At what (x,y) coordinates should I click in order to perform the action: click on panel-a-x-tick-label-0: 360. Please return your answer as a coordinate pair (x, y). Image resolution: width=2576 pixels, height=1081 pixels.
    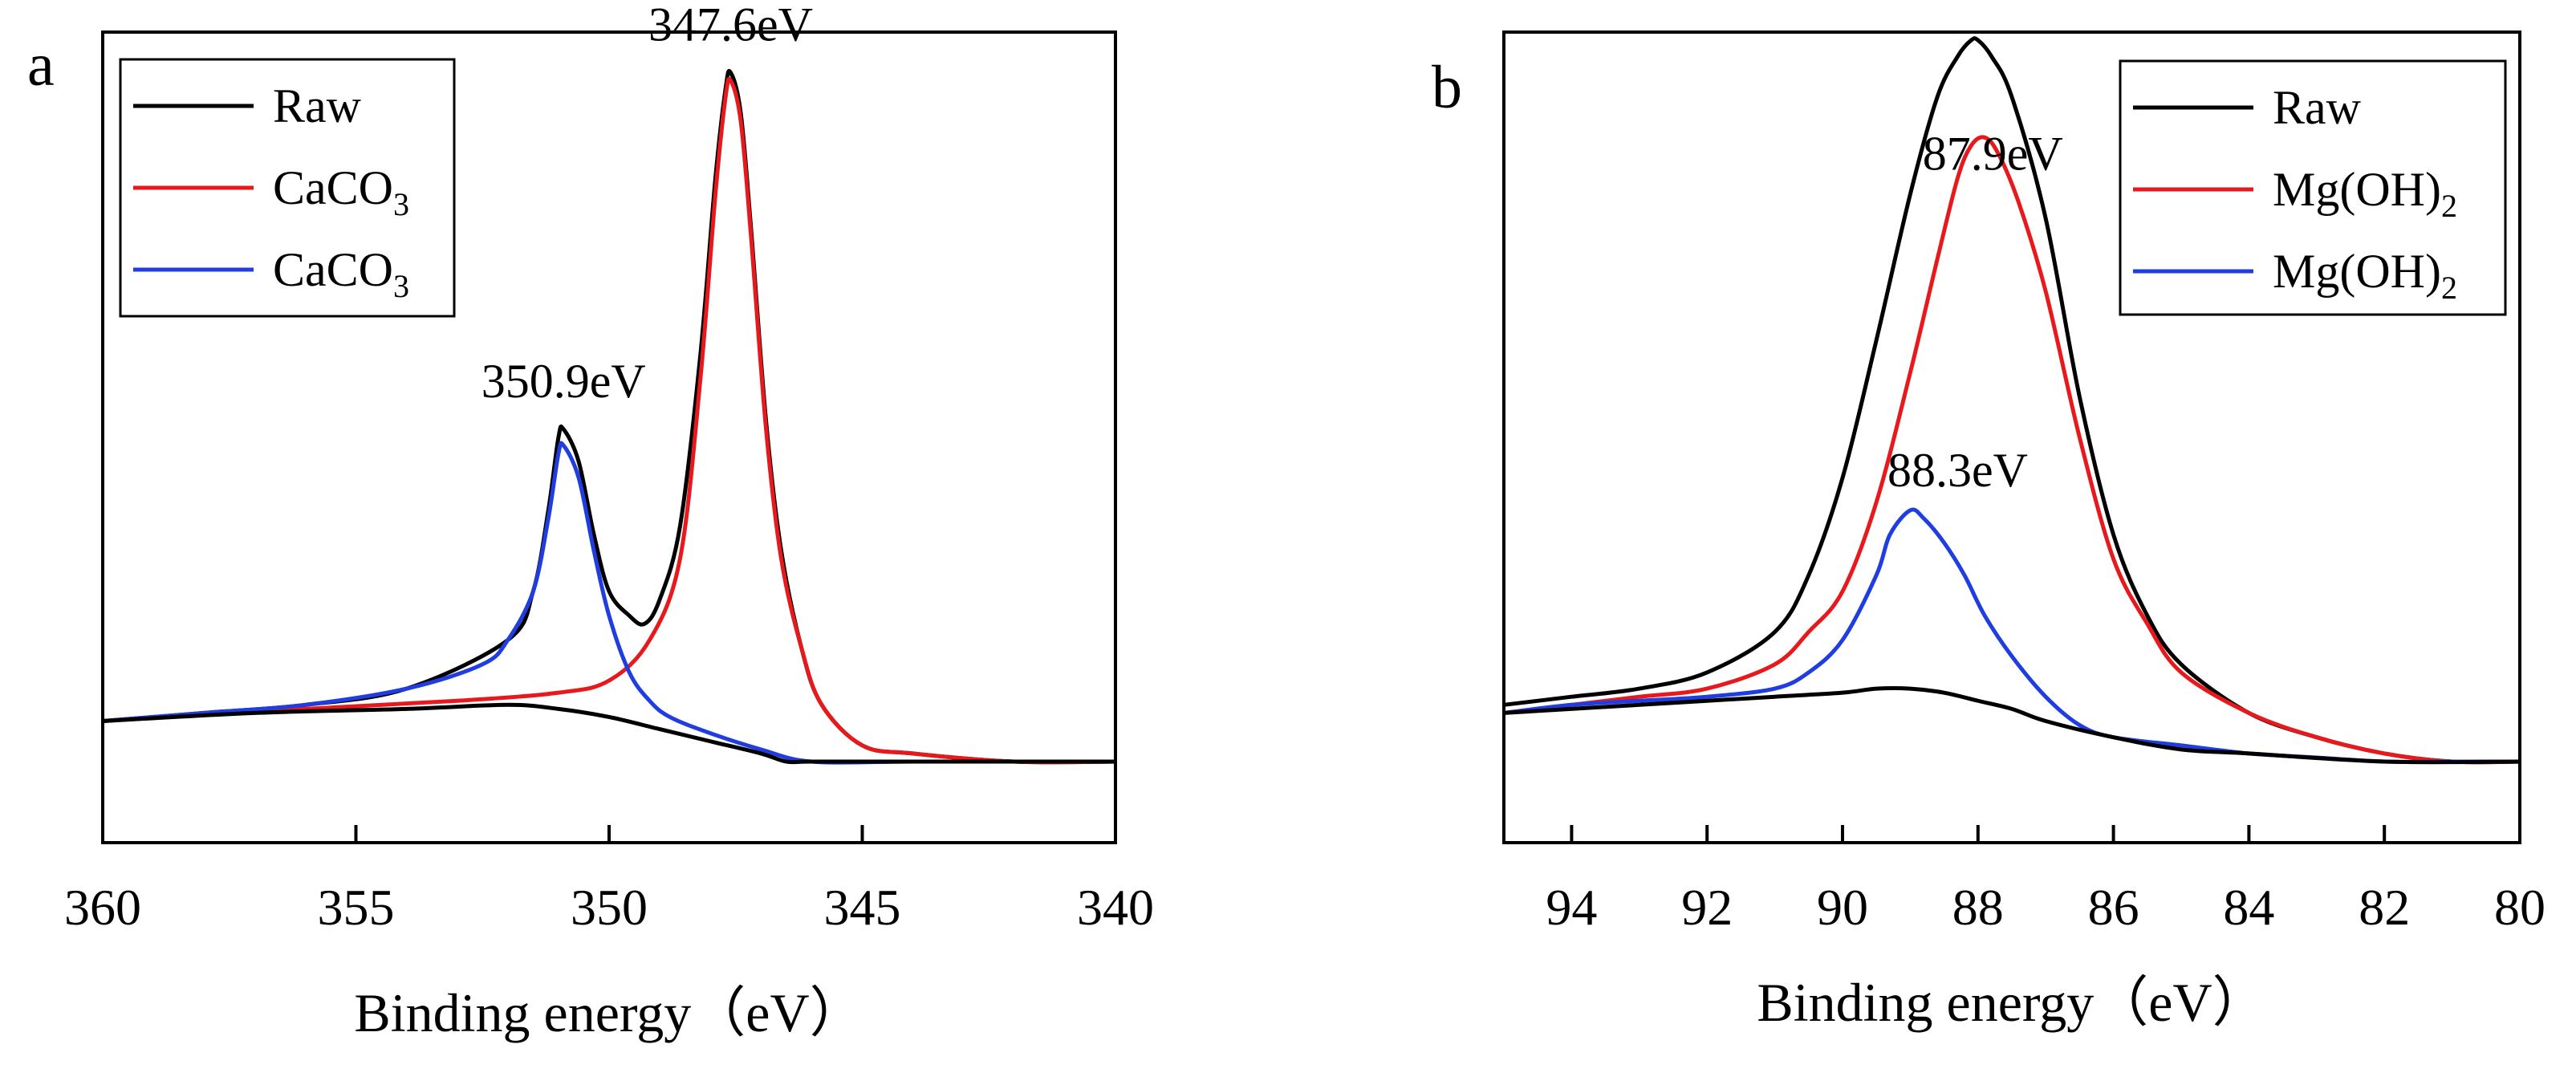
    Looking at the image, I should click on (103, 907).